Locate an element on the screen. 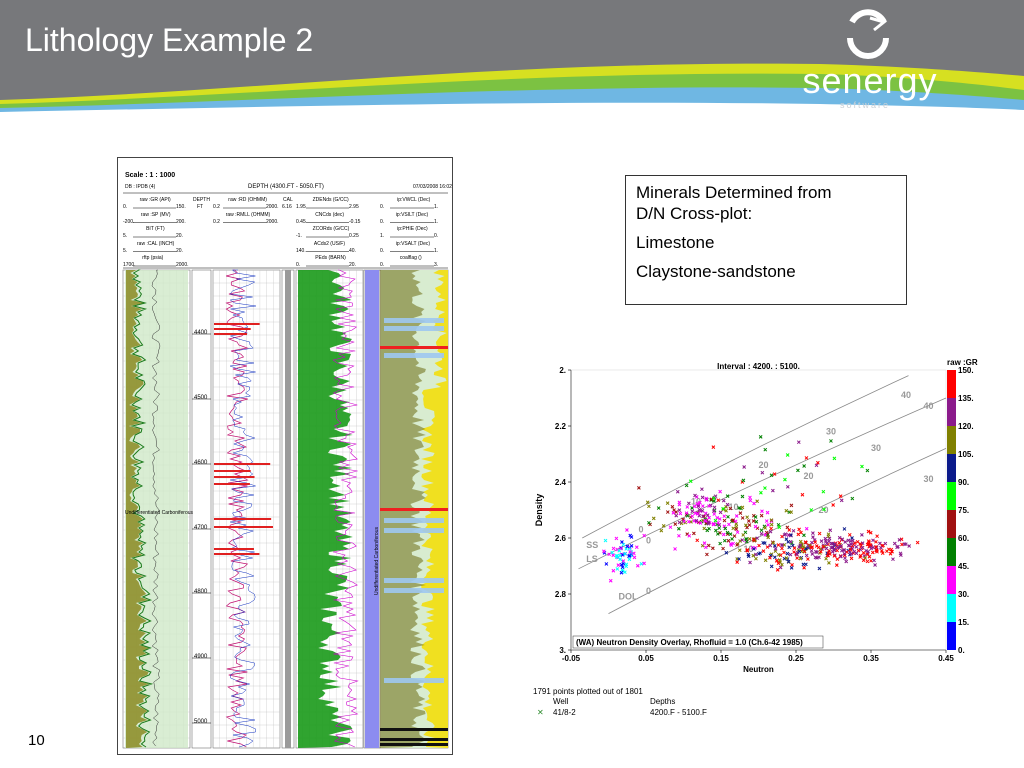  track4-curve-max: 1. is located at coordinates (436, 221).